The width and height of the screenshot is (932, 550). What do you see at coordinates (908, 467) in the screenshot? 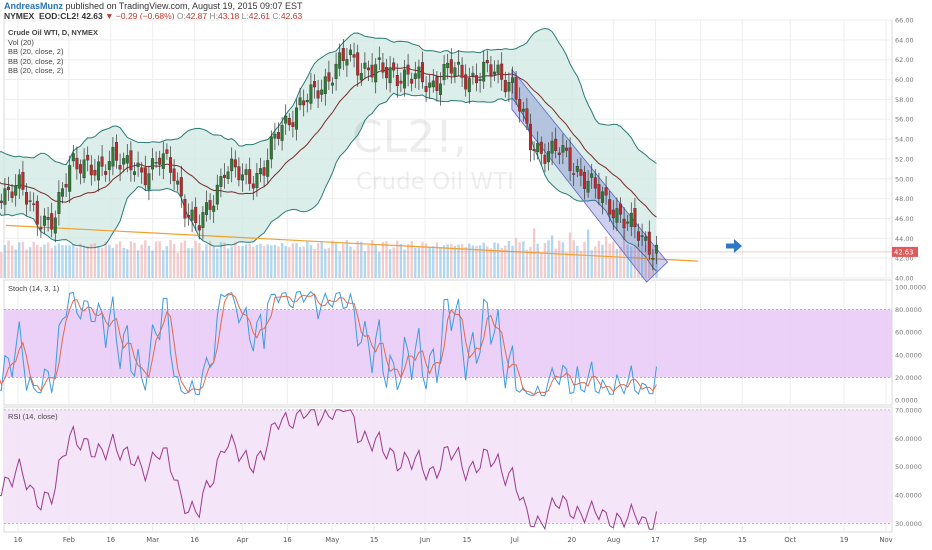
I see `rsi-tick-label: 50.0000` at bounding box center [908, 467].